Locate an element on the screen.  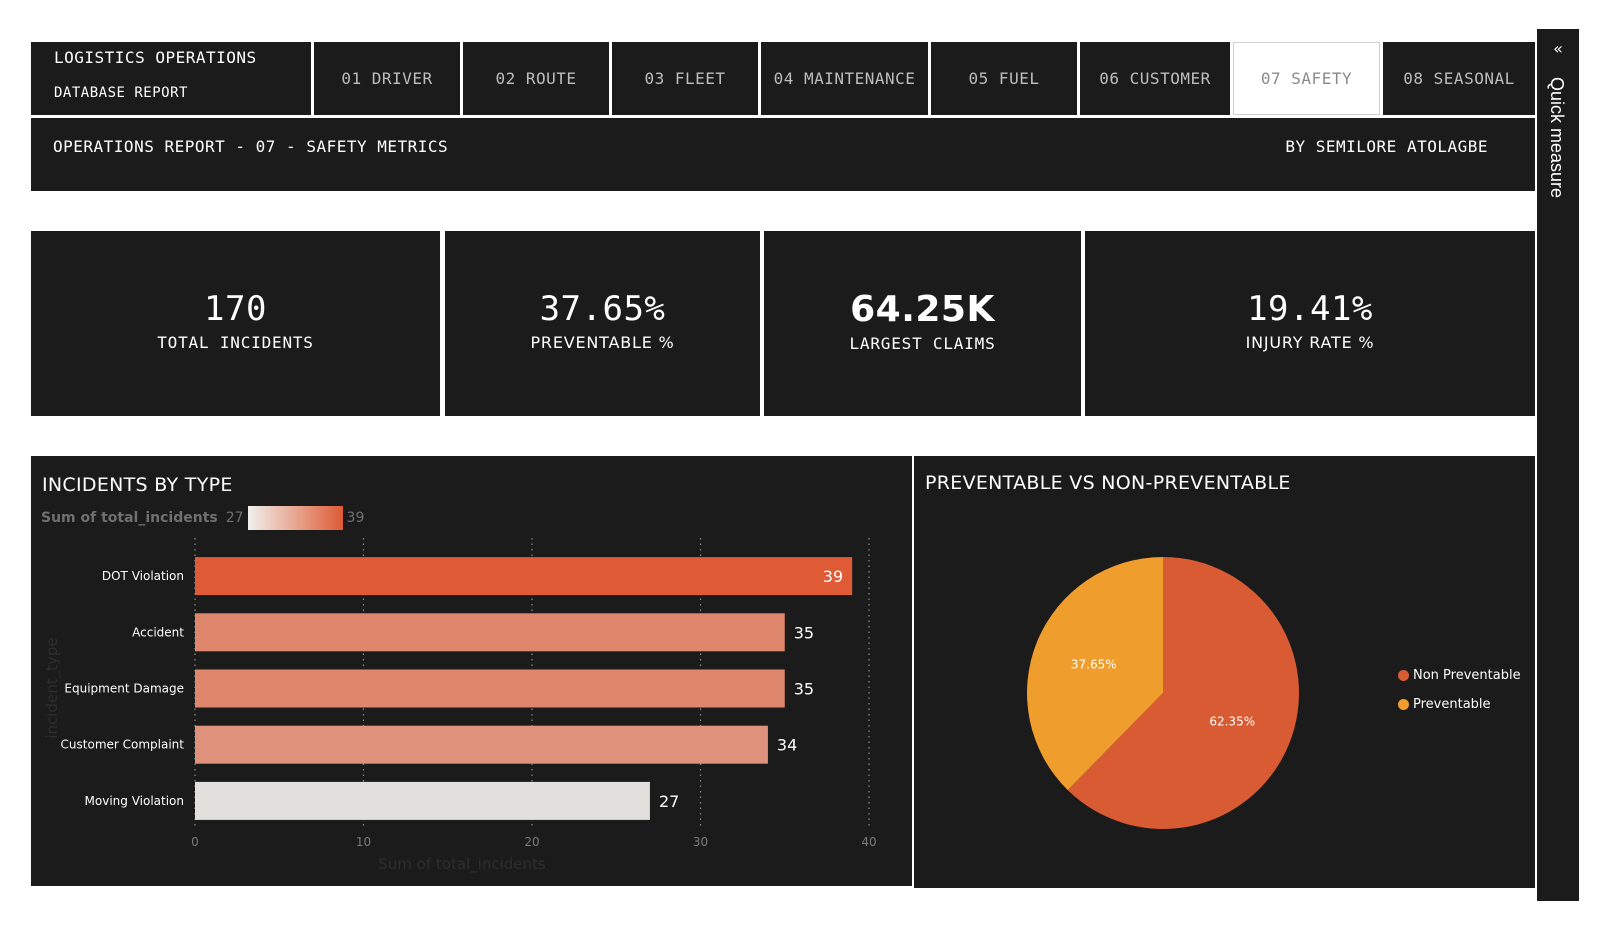
legend-gradient is located at coordinates (295, 518).